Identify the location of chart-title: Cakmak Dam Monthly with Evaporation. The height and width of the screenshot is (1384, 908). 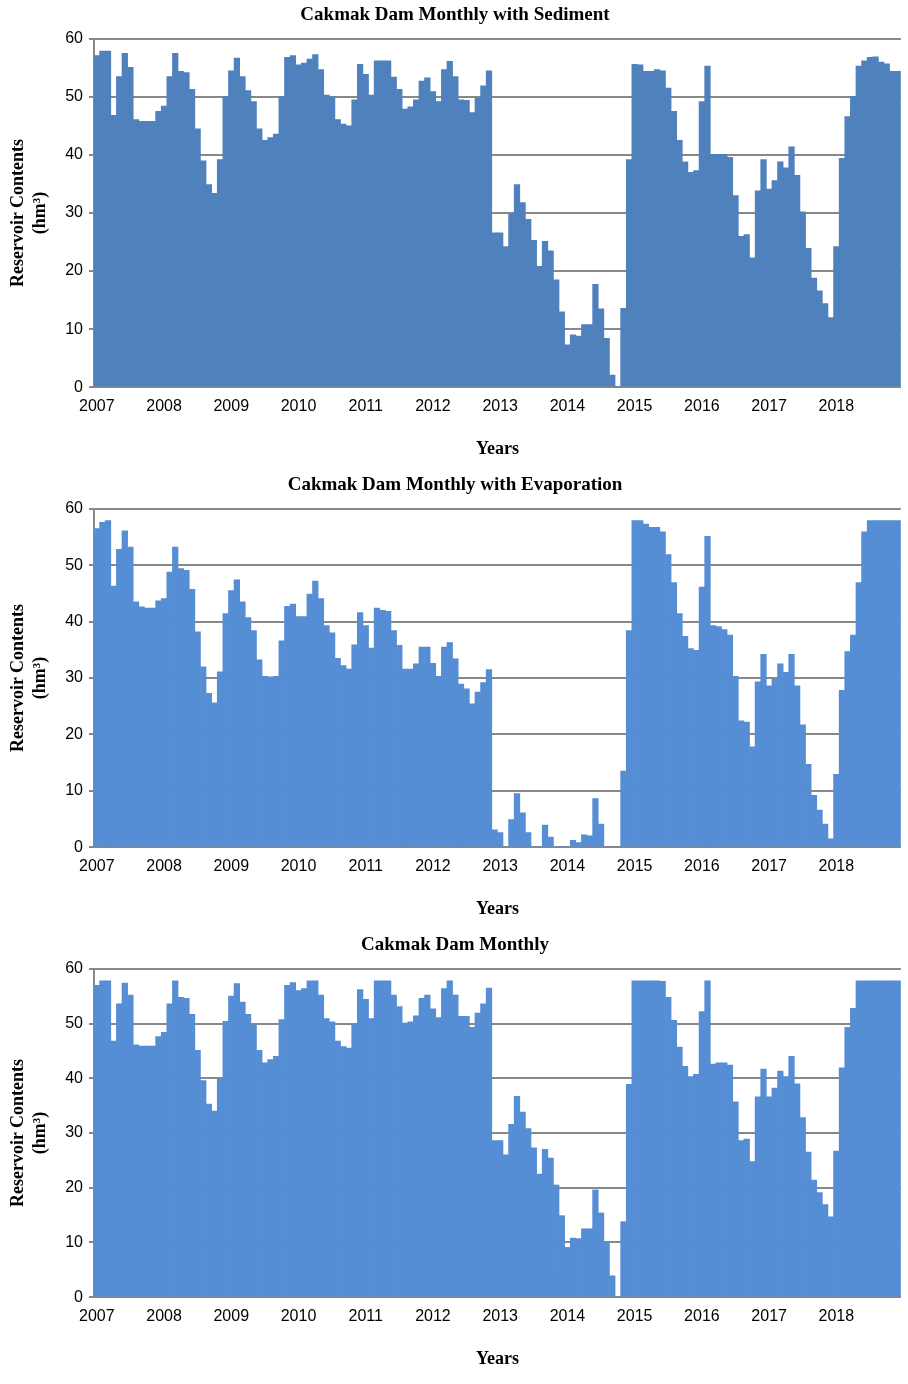
(455, 484).